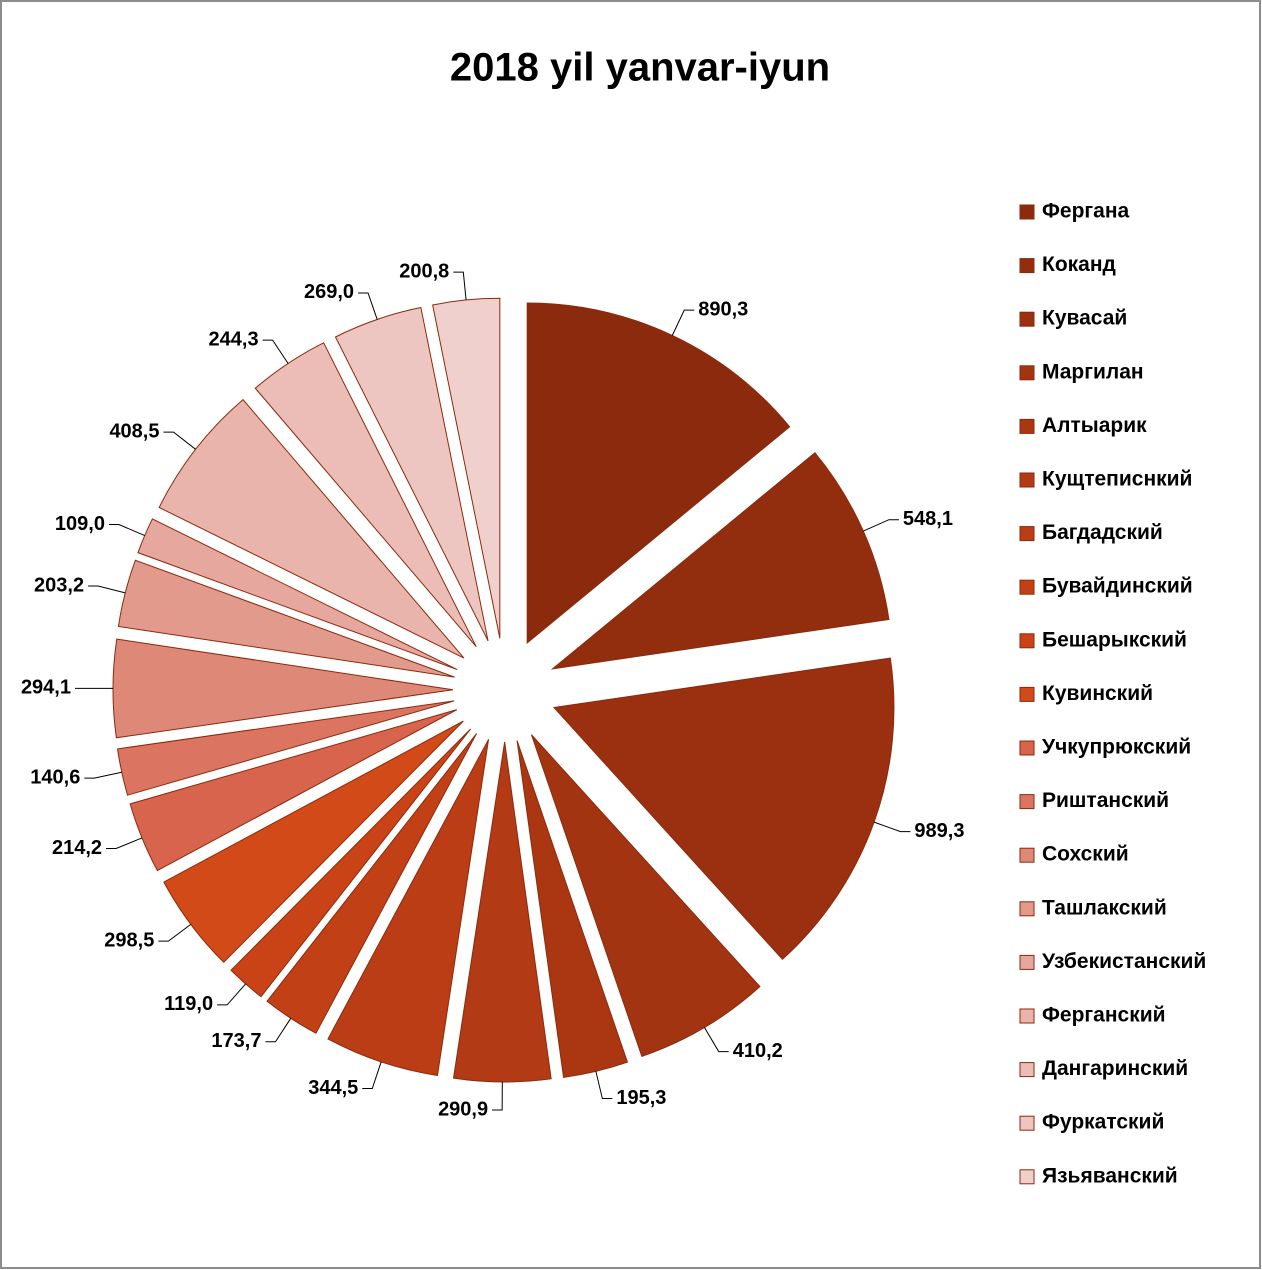 Image resolution: width=1262 pixels, height=1270 pixels. I want to click on legend-label: Фуркатский, so click(1103, 1122).